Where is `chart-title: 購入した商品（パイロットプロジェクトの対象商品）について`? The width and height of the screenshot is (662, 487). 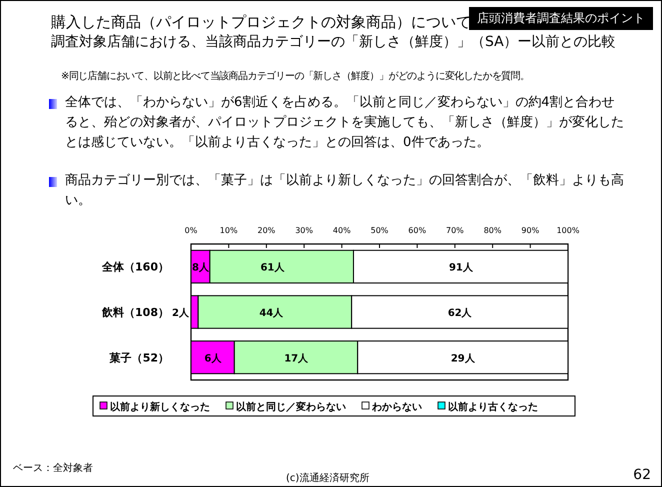
chart-title: 購入した商品（パイロットプロジェクトの対象商品）について is located at coordinates (261, 22).